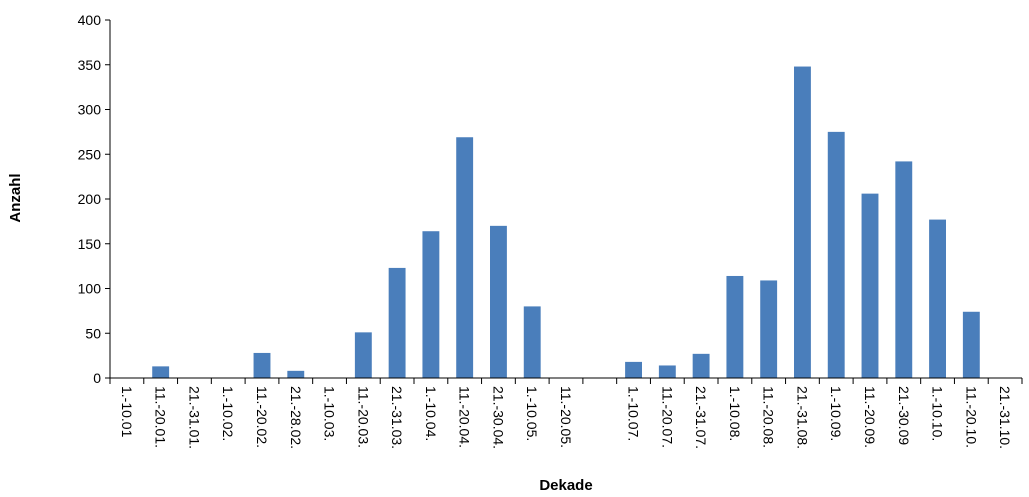 This screenshot has width=1029, height=497. Describe the element at coordinates (363, 417) in the screenshot. I see `x-tick-label: 11.-20.03.` at that location.